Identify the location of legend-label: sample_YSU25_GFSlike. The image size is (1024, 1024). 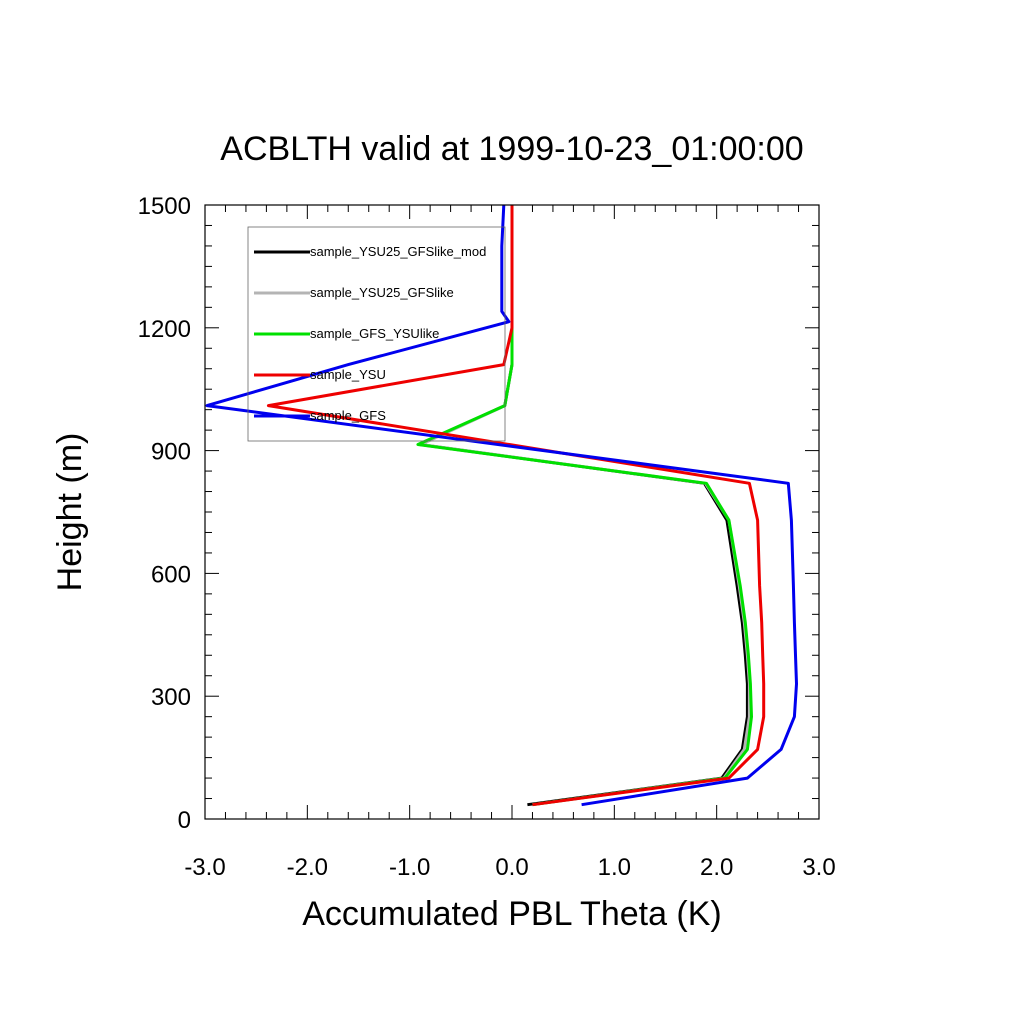
(382, 292).